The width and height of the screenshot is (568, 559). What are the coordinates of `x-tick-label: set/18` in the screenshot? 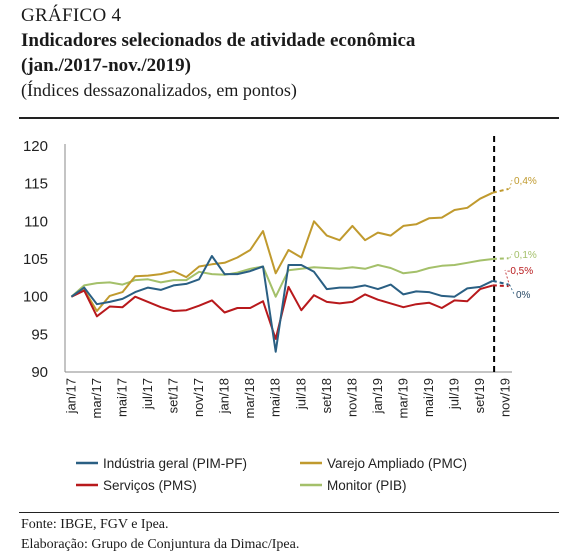 It's located at (326, 395).